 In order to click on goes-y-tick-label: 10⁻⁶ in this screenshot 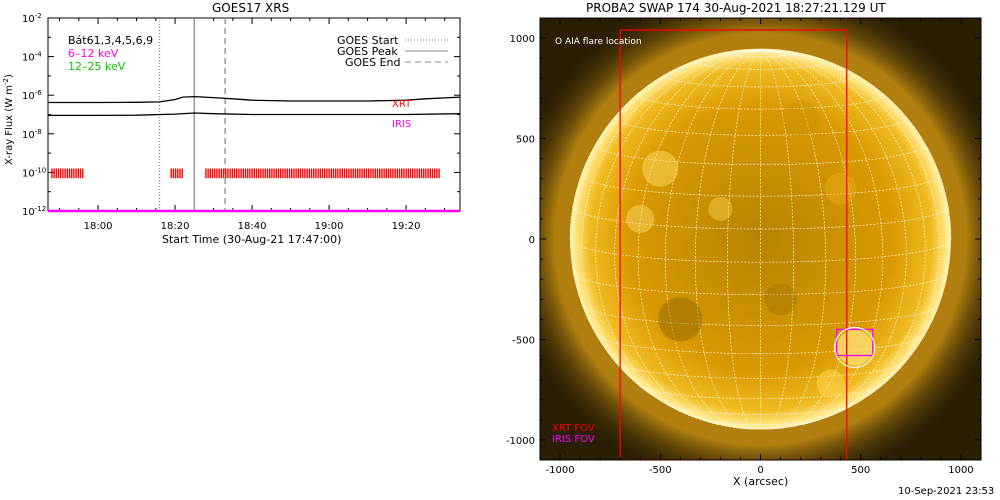, I will do `click(32, 95)`.